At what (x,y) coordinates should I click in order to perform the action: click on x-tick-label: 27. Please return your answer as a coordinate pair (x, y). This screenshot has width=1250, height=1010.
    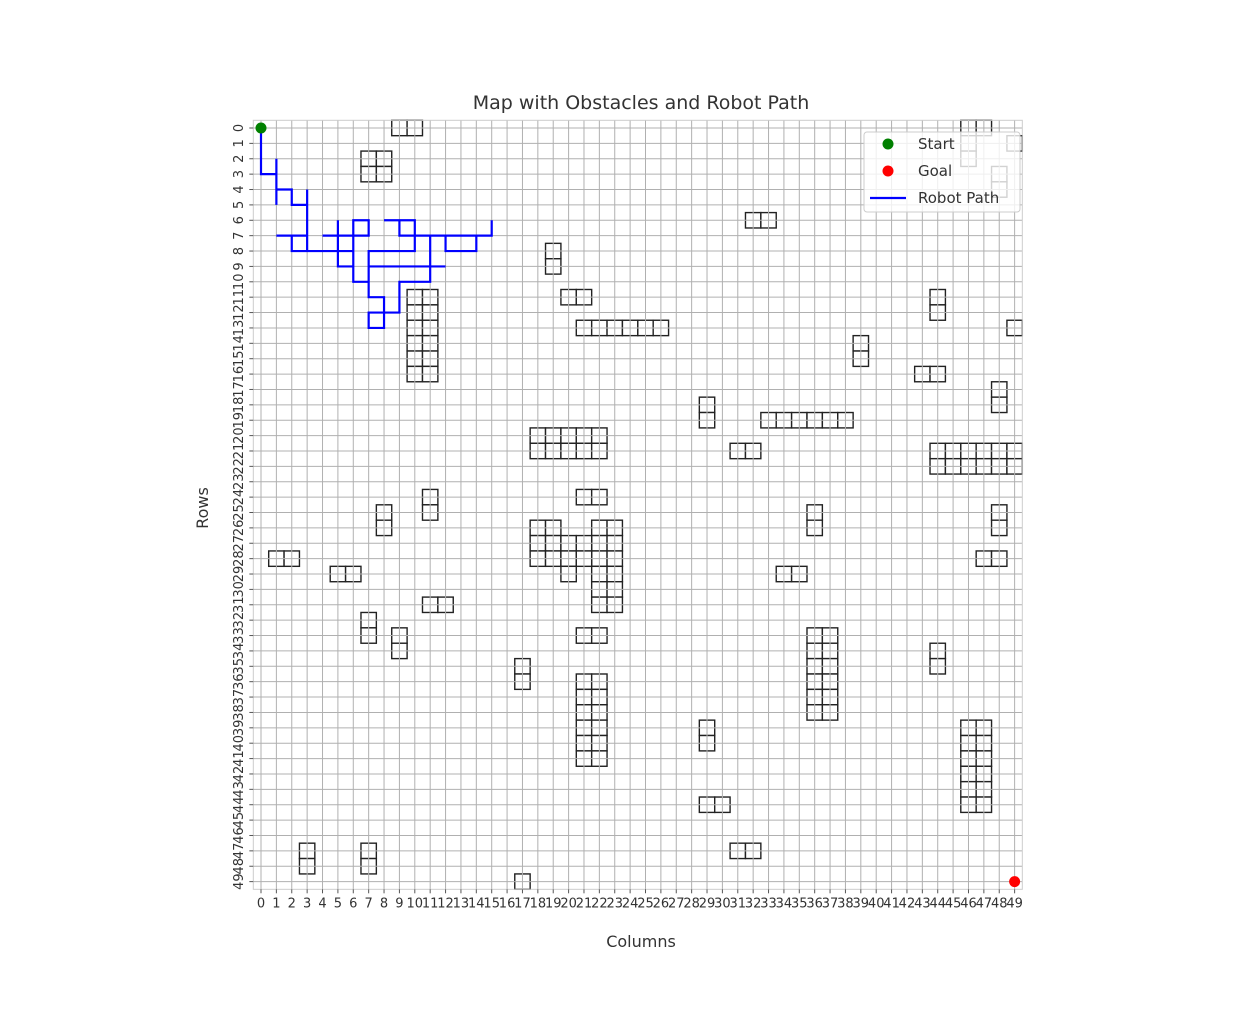
    Looking at the image, I should click on (676, 903).